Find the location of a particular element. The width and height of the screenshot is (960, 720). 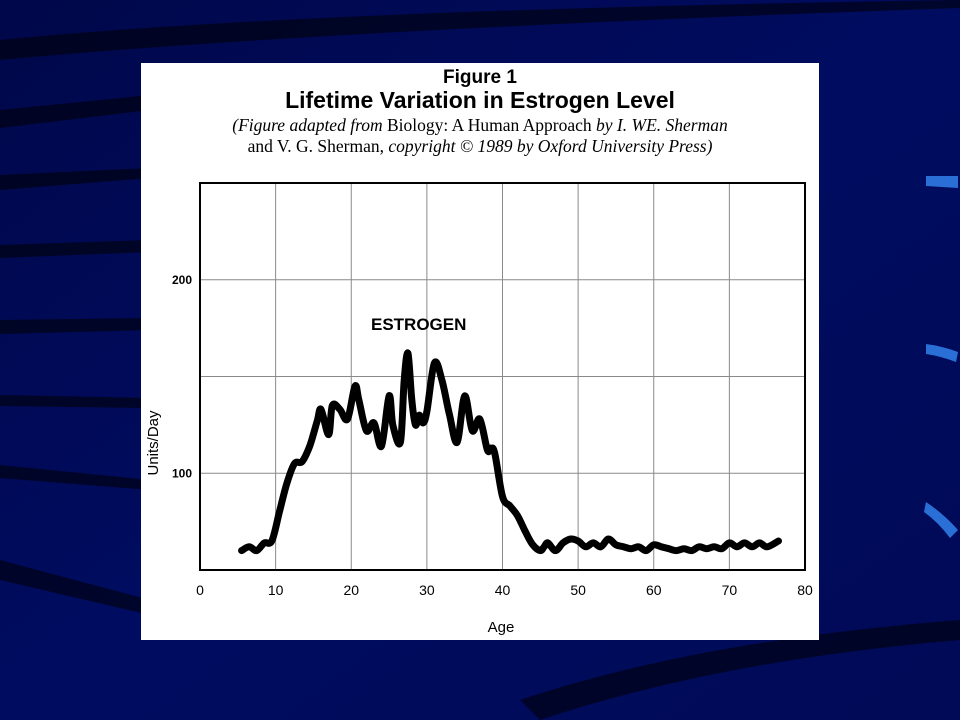

x-tick-label: 30 is located at coordinates (427, 590).